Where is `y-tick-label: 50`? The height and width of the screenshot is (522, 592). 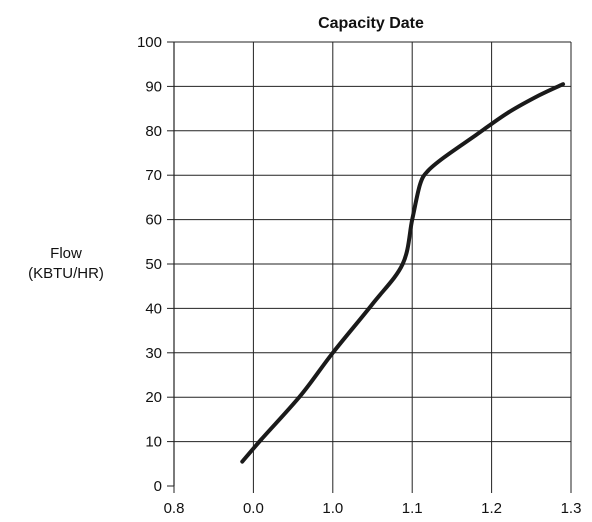
y-tick-label: 50 is located at coordinates (153, 264).